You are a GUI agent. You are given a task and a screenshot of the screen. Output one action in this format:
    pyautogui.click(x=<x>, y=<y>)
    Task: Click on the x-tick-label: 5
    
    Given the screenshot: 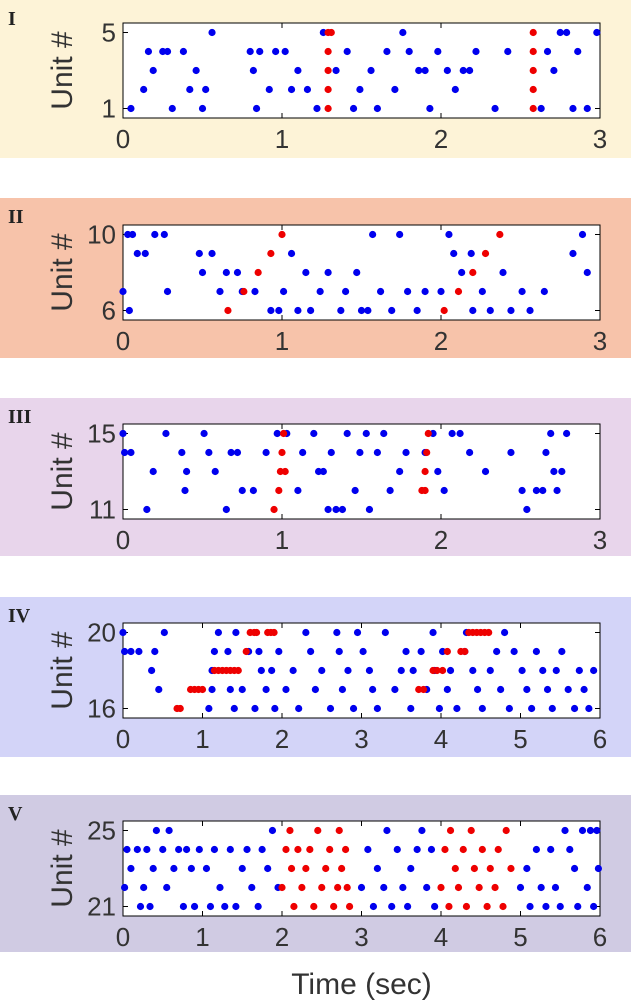 What is the action you would take?
    pyautogui.click(x=520, y=739)
    